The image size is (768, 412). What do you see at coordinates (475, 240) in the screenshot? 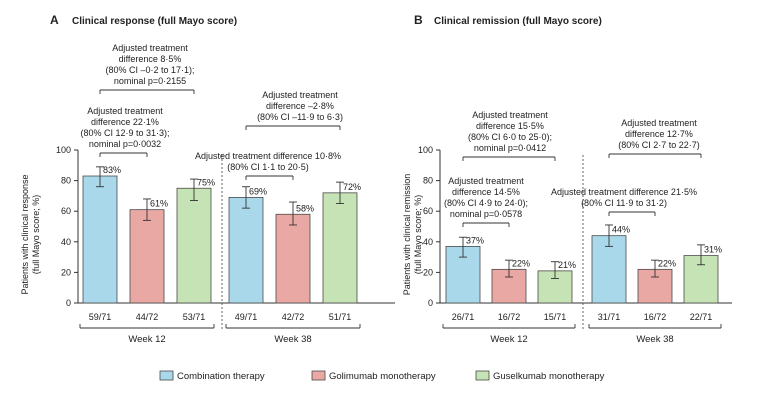
I see `bar-value-label: 37%` at bounding box center [475, 240].